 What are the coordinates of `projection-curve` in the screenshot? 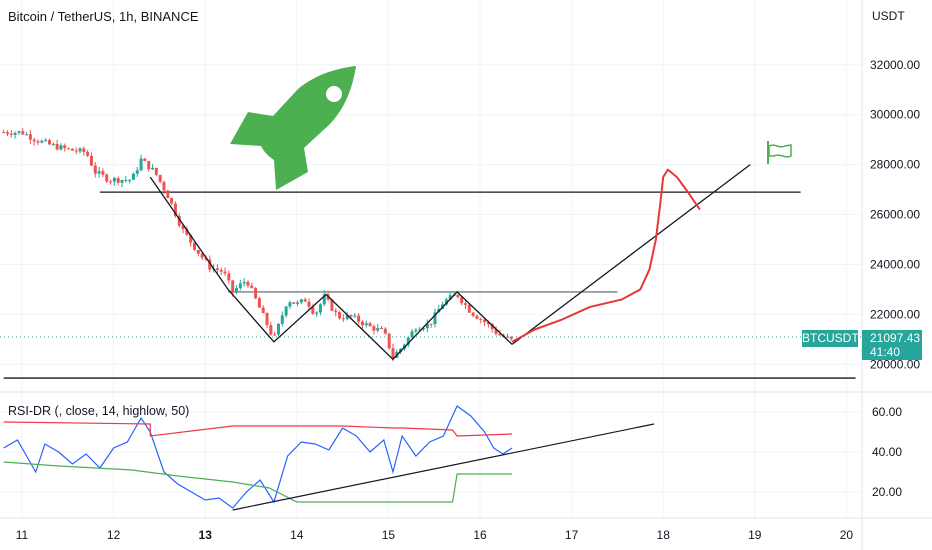 It's located at (606, 255).